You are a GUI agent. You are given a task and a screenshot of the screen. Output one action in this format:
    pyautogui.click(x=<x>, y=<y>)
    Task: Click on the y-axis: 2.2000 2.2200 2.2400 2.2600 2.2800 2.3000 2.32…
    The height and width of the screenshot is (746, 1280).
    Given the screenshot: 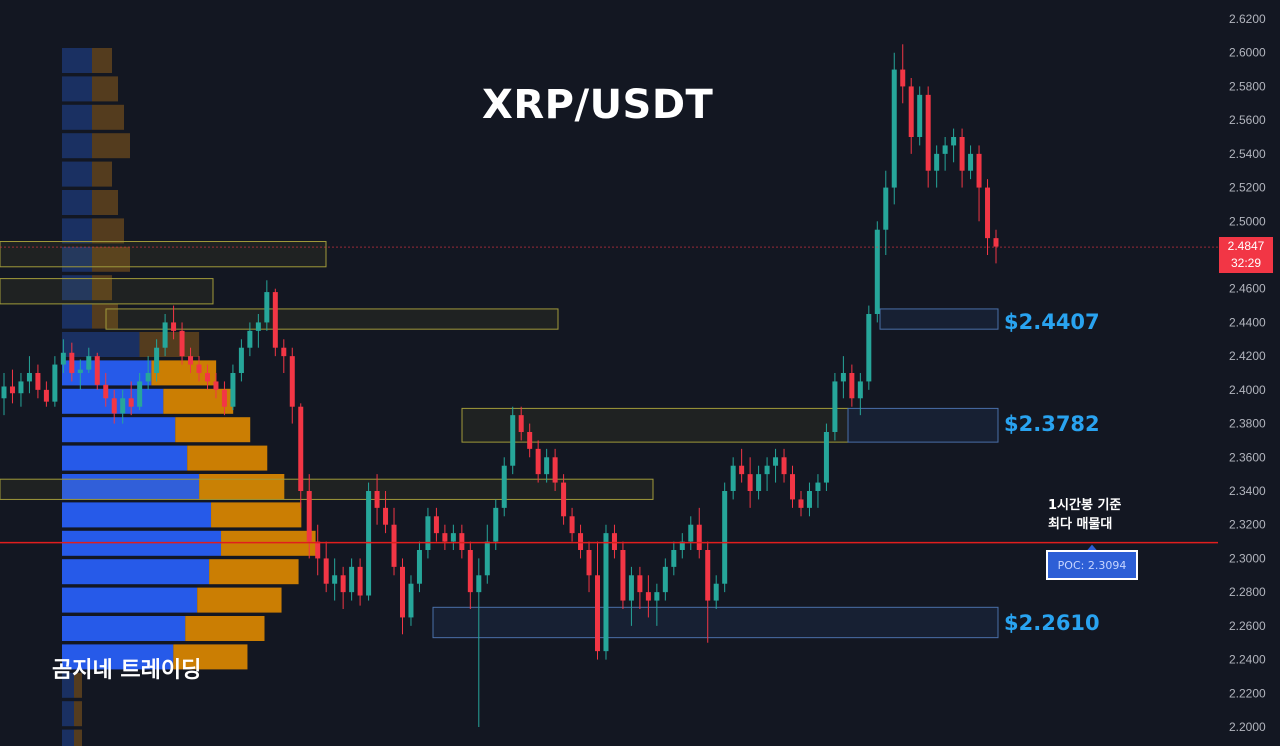 What is the action you would take?
    pyautogui.click(x=1247, y=373)
    